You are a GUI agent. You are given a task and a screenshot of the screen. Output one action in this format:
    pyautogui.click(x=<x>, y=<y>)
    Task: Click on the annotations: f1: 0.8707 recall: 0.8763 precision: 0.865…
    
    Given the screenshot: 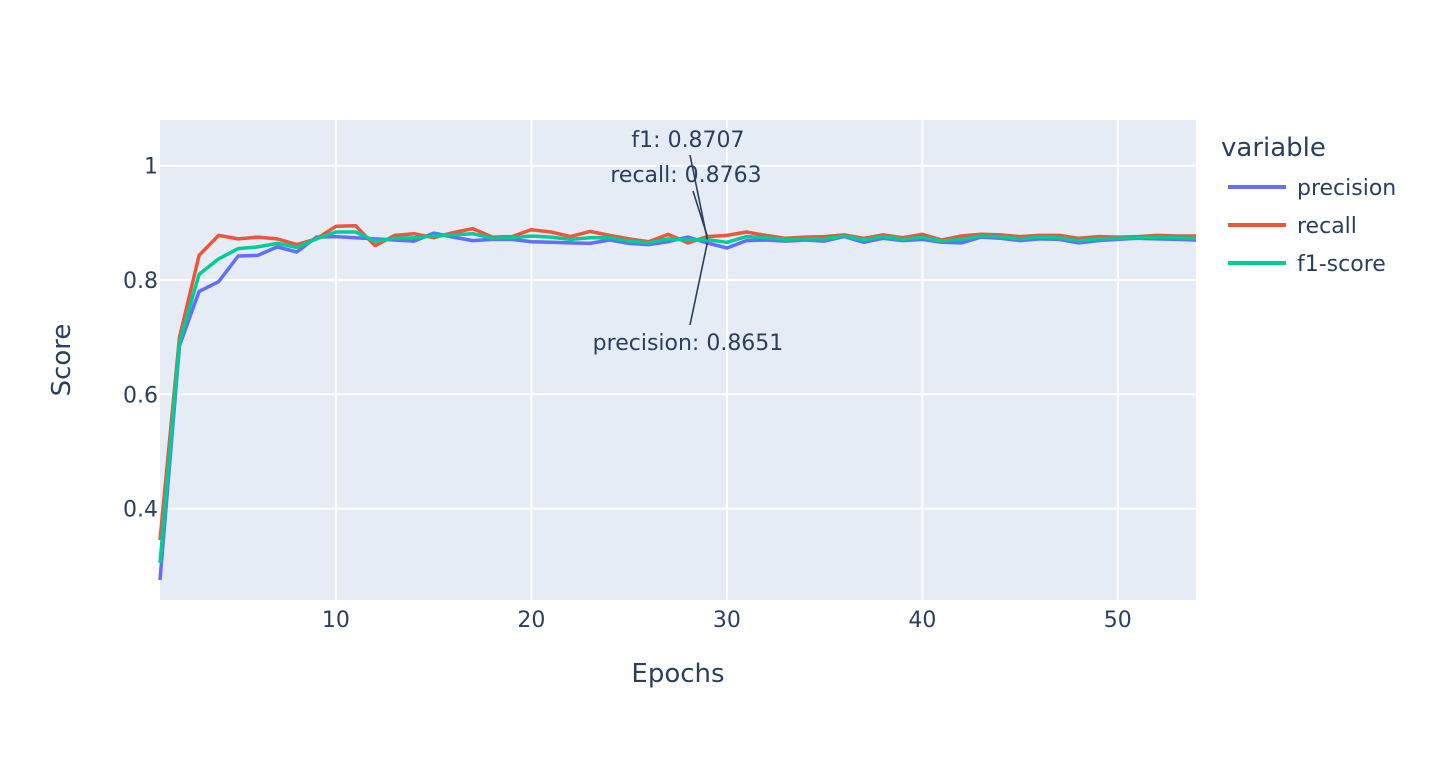 What is the action you would take?
    pyautogui.click(x=688, y=242)
    